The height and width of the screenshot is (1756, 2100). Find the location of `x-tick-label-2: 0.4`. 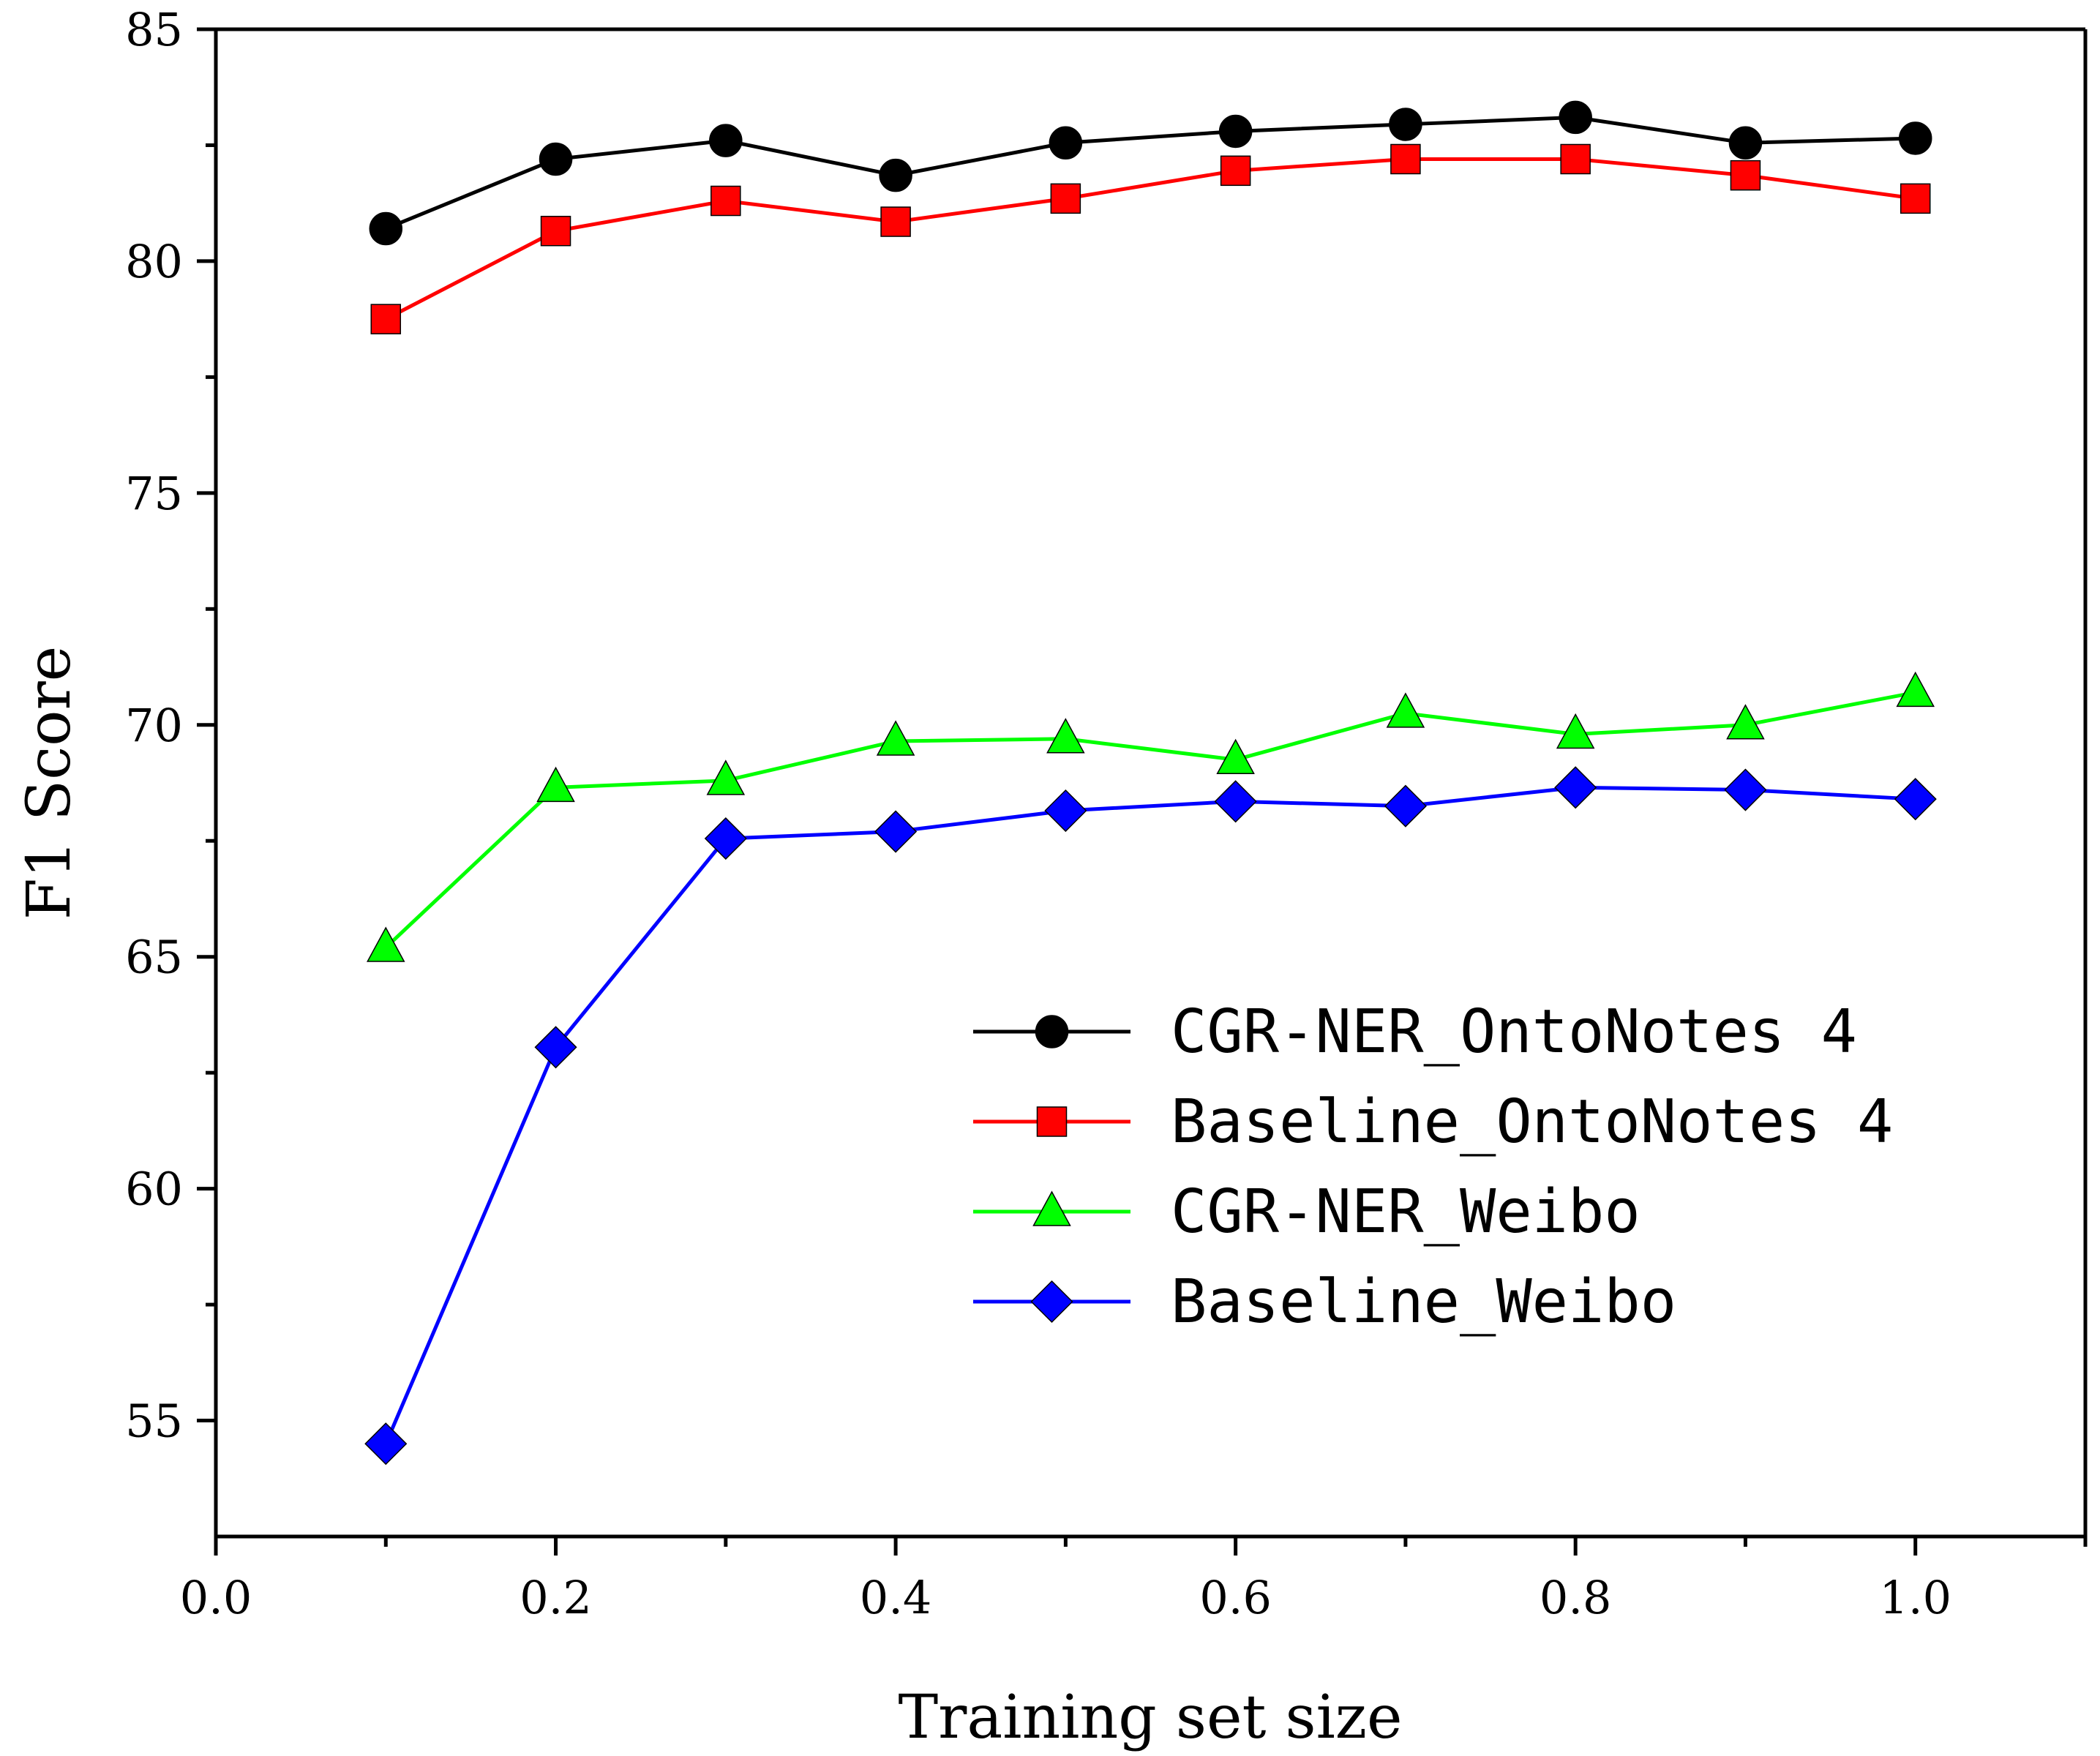

x-tick-label-2: 0.4 is located at coordinates (896, 1597).